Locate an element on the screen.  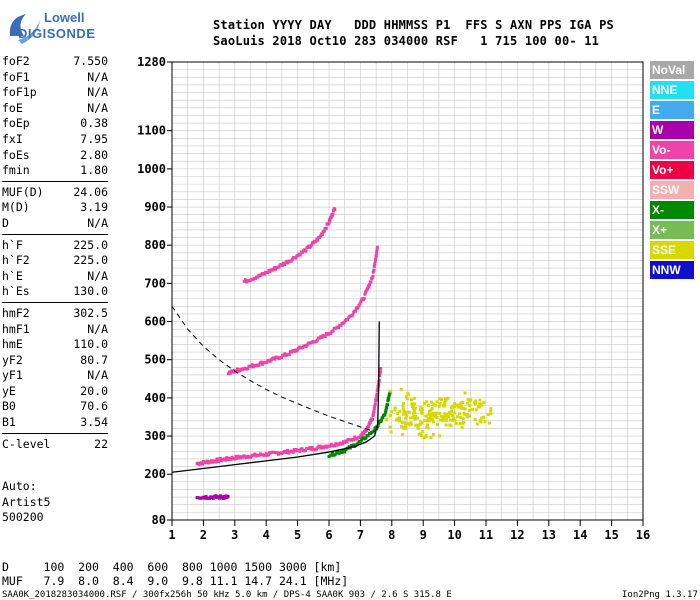
legend-item: SSW is located at coordinates (672, 190).